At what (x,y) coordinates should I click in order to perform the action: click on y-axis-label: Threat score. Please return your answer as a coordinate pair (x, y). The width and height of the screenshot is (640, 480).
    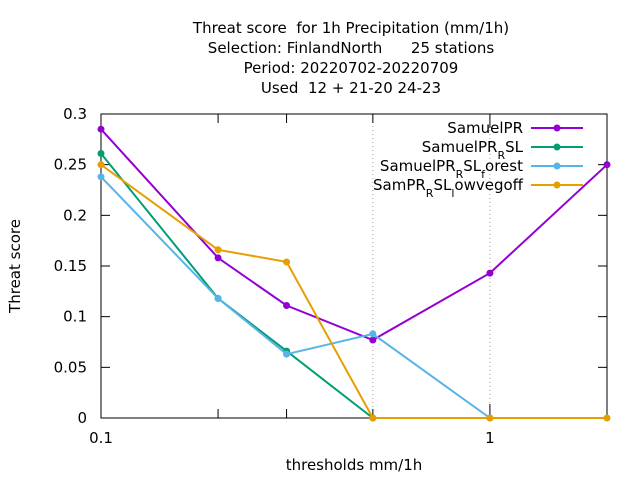
    Looking at the image, I should click on (15, 266).